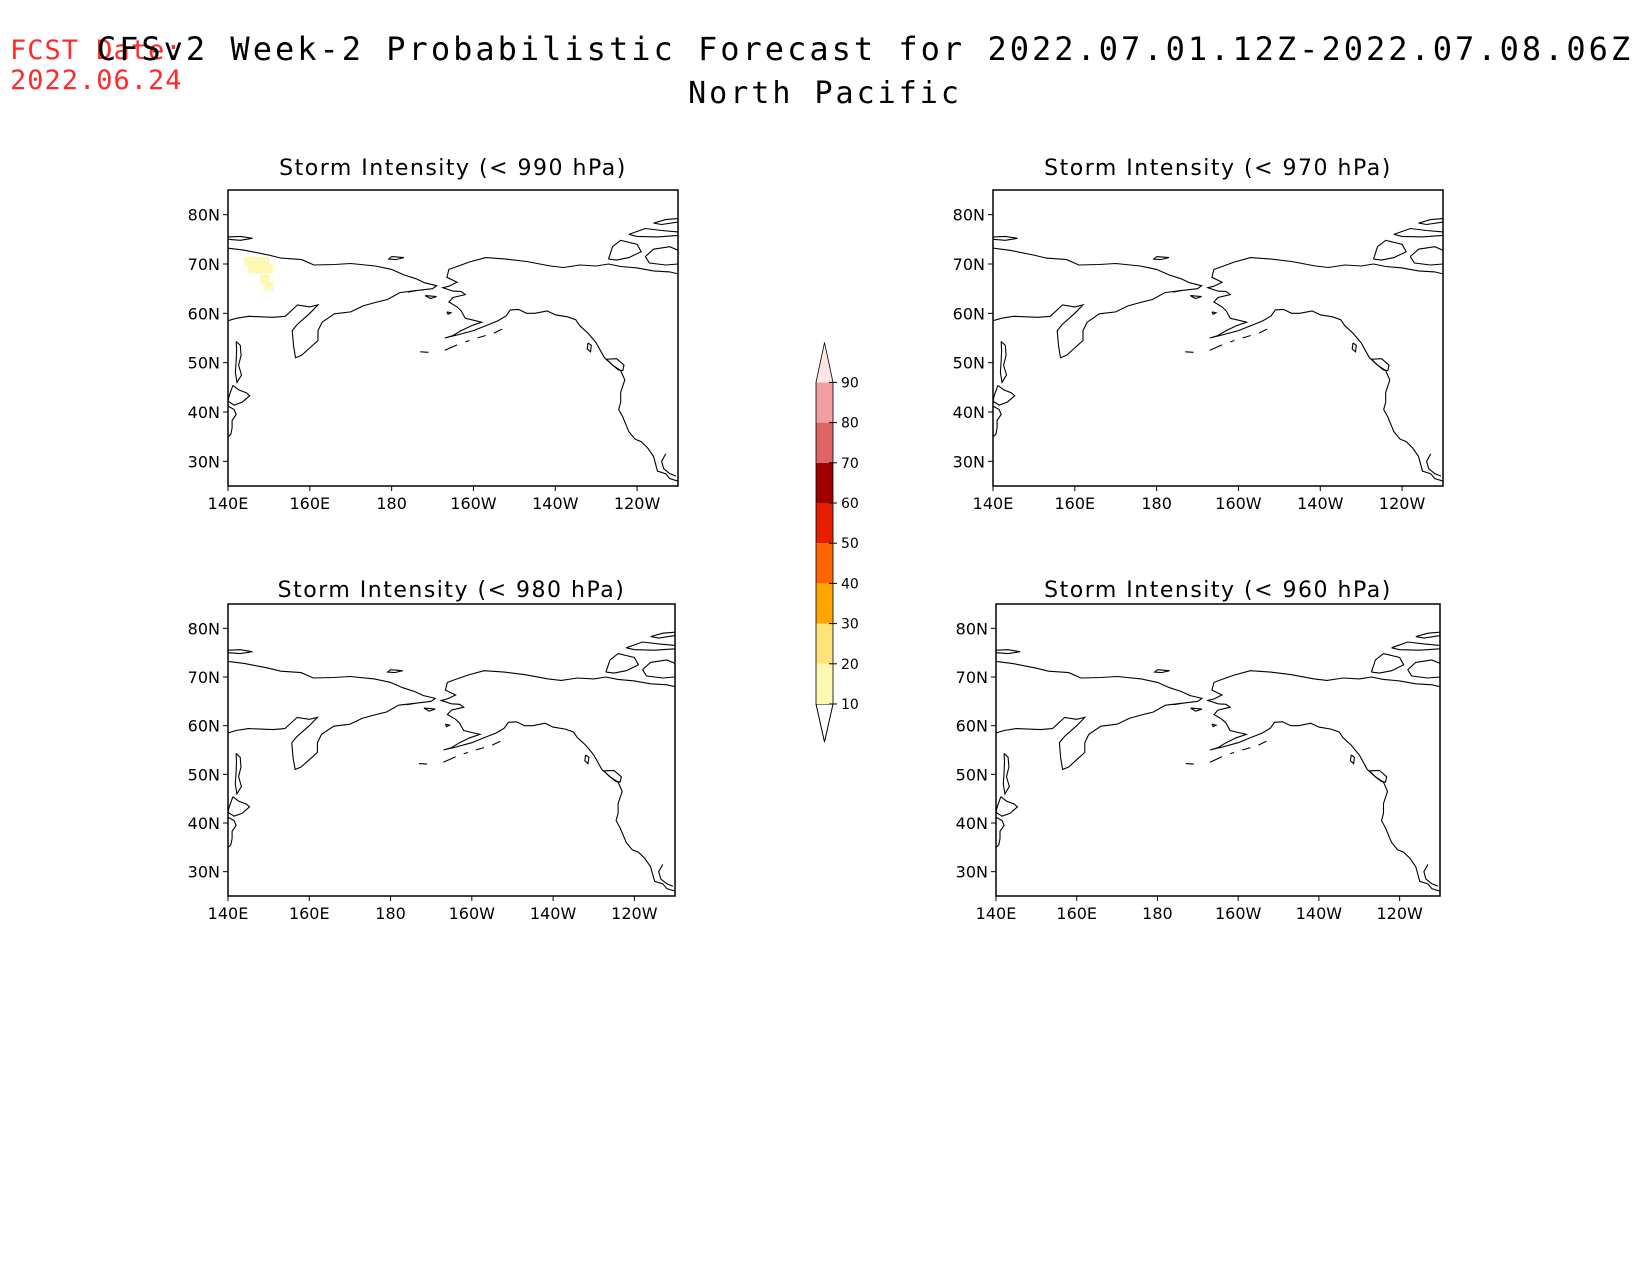  I want to click on colorbar-label: 60, so click(850, 504).